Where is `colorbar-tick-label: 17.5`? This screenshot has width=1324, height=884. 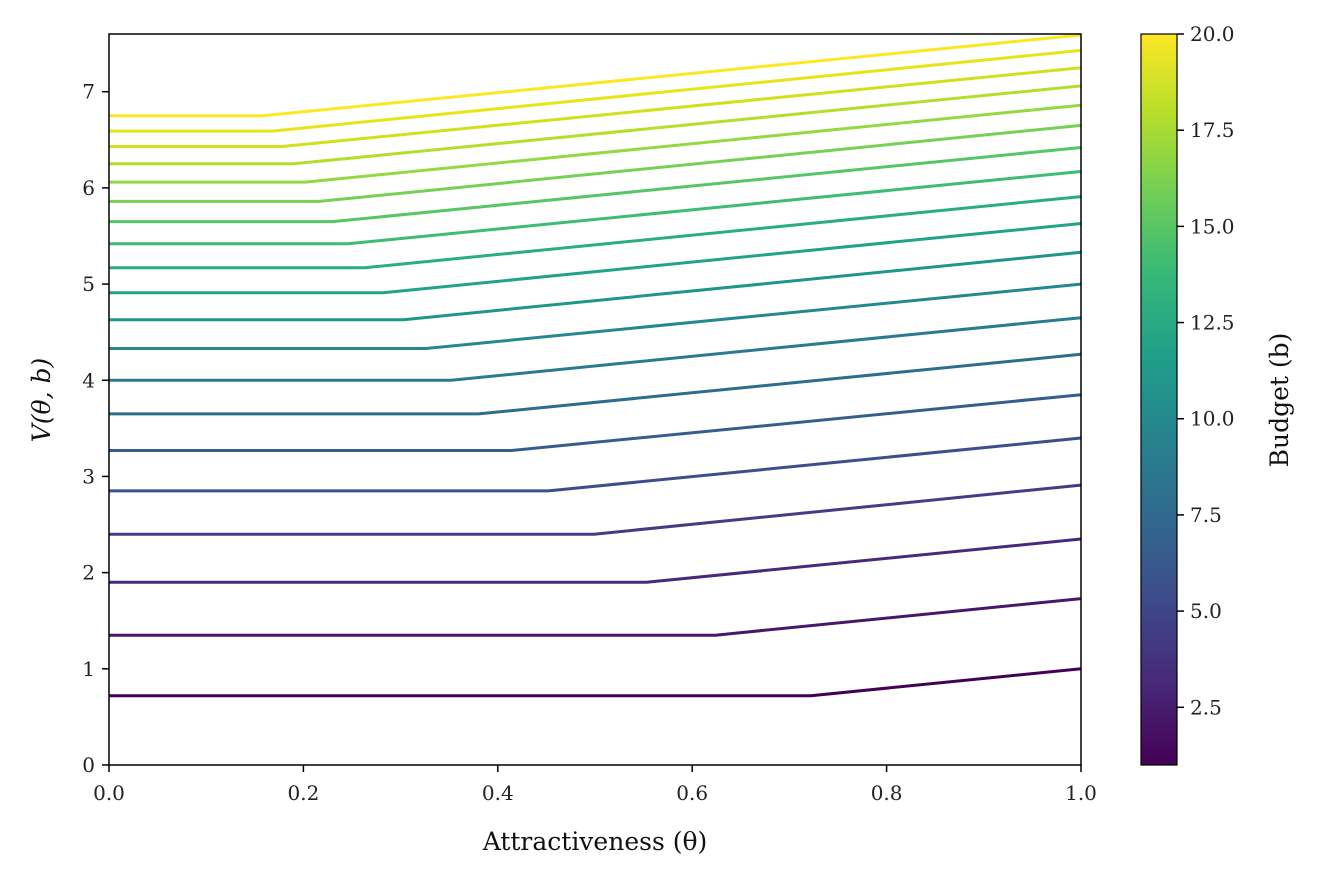 colorbar-tick-label: 17.5 is located at coordinates (1212, 130).